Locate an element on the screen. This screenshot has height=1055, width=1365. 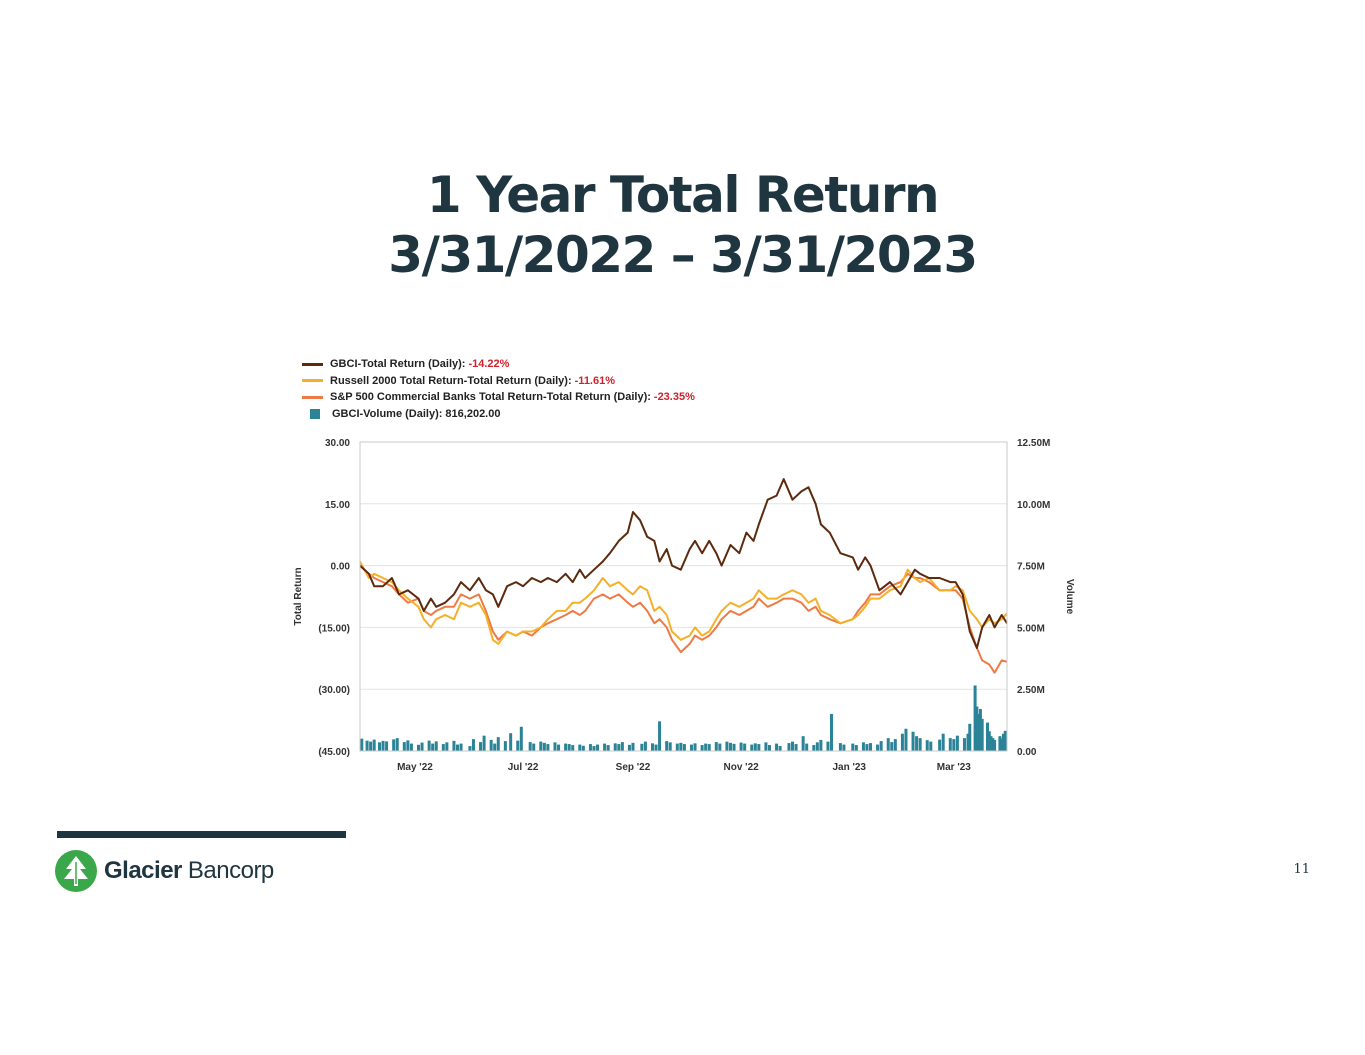
slide-subtitle-date-range: 3/31/2022 – 3/31/2023 is located at coordinates (683, 255).